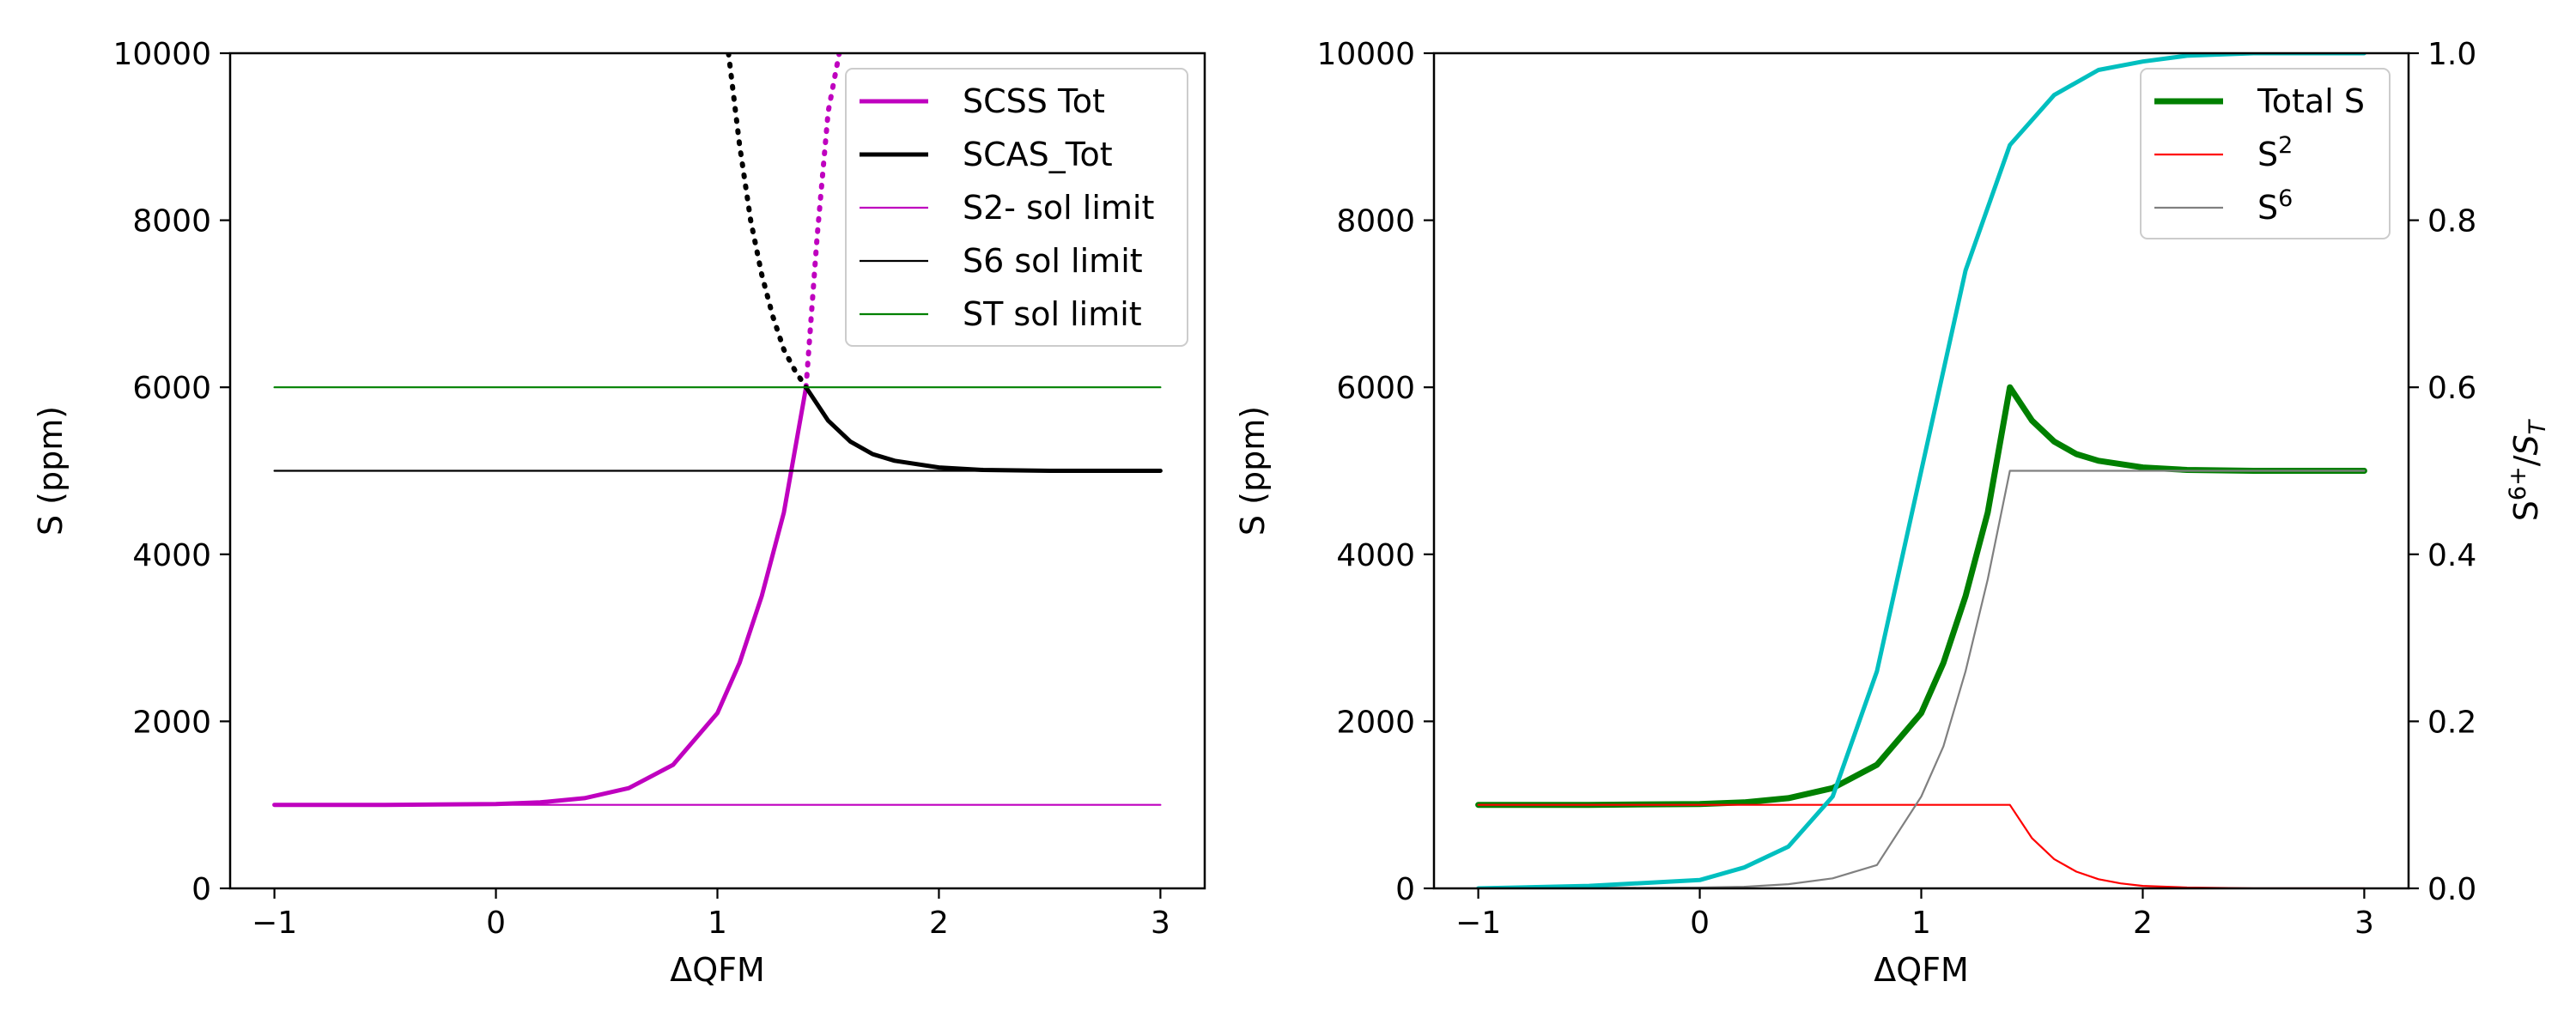  Describe the element at coordinates (2451, 388) in the screenshot. I see `y-right-tick-label: 0.6` at that location.